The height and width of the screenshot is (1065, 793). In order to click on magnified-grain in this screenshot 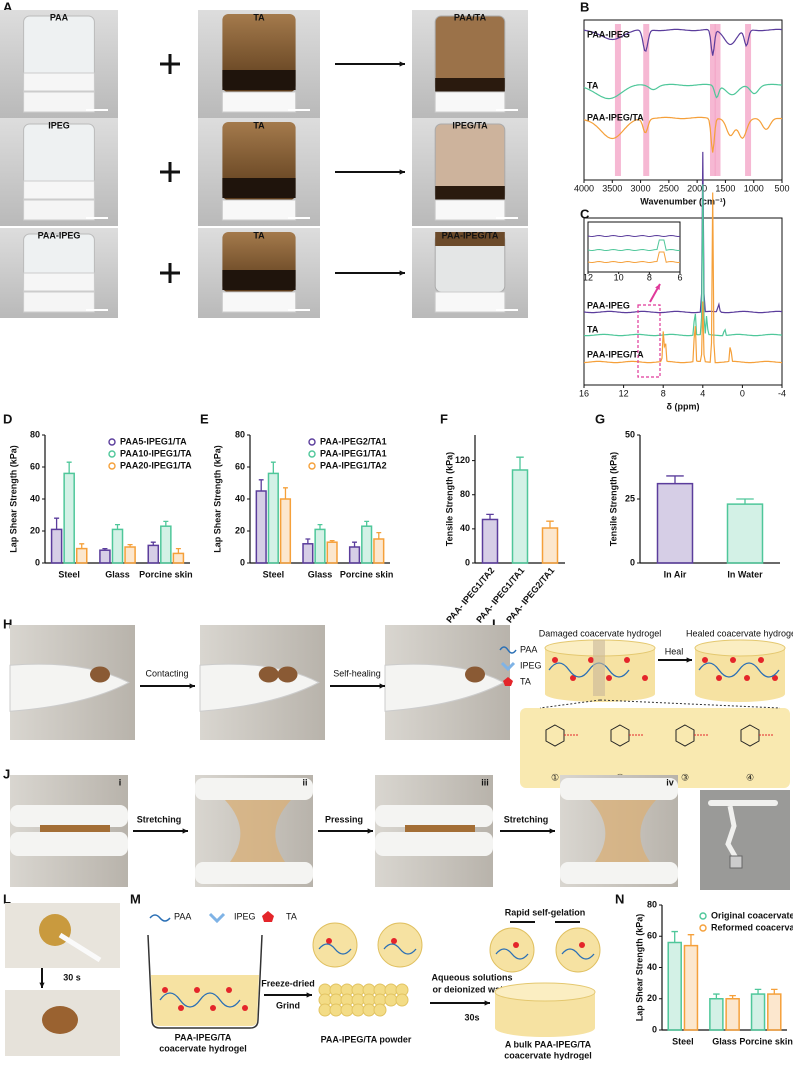, I will do `click(335, 945)`.